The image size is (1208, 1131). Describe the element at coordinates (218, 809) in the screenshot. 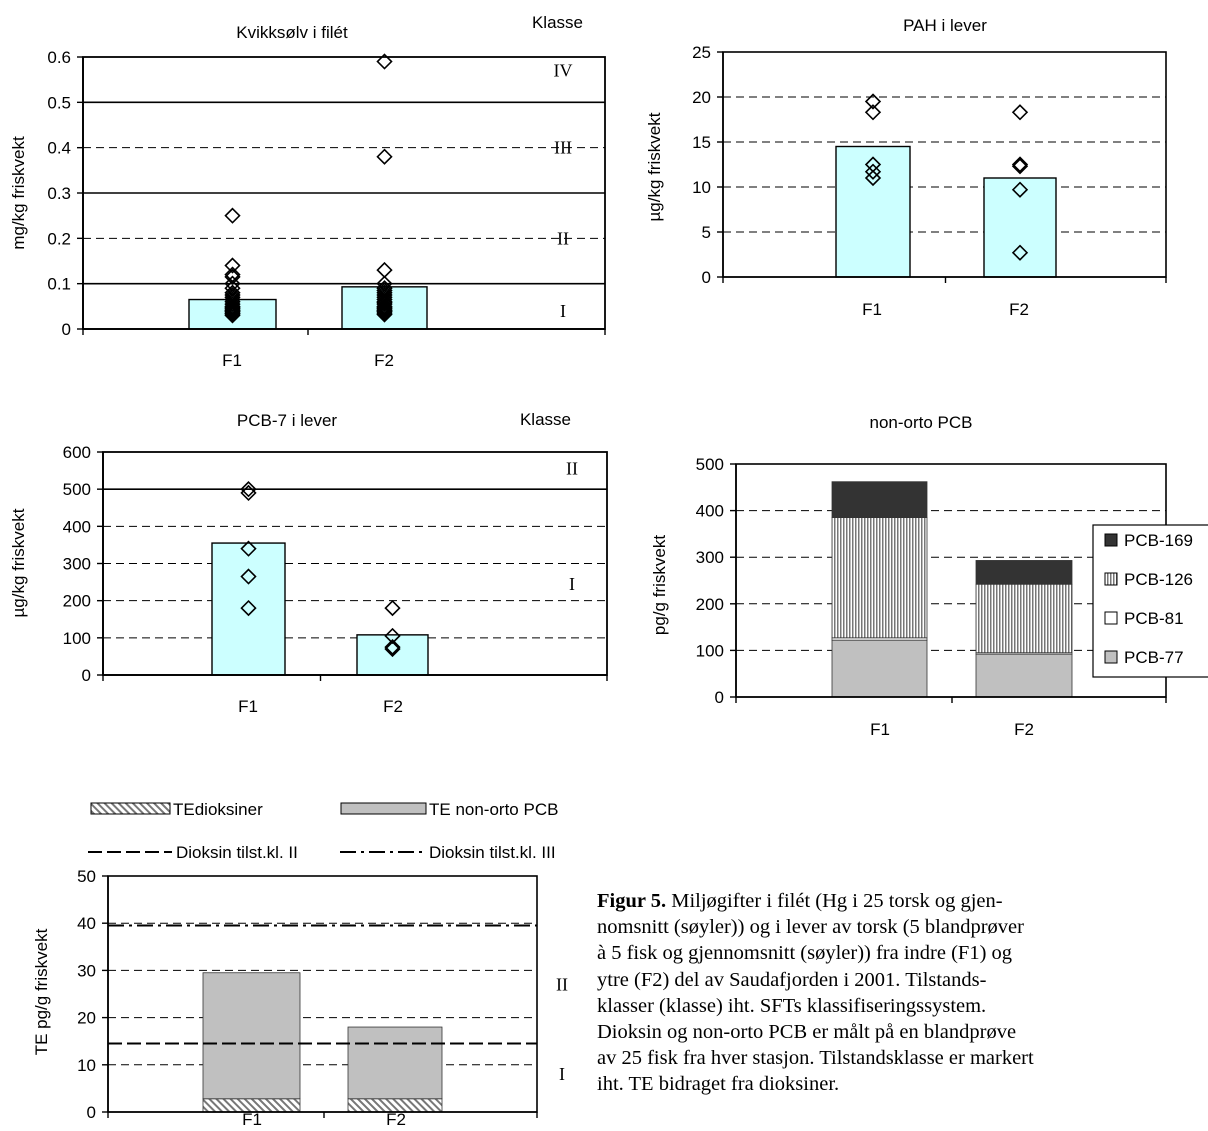

I see `legend-label: TEdioksiner` at that location.